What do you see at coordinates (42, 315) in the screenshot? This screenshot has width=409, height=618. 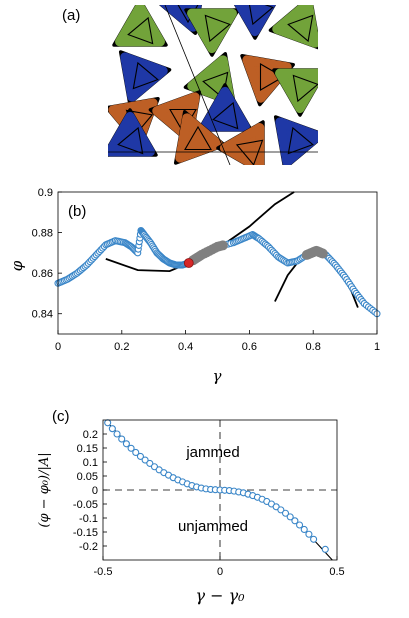 I see `ytick-label-b: 0.84` at bounding box center [42, 315].